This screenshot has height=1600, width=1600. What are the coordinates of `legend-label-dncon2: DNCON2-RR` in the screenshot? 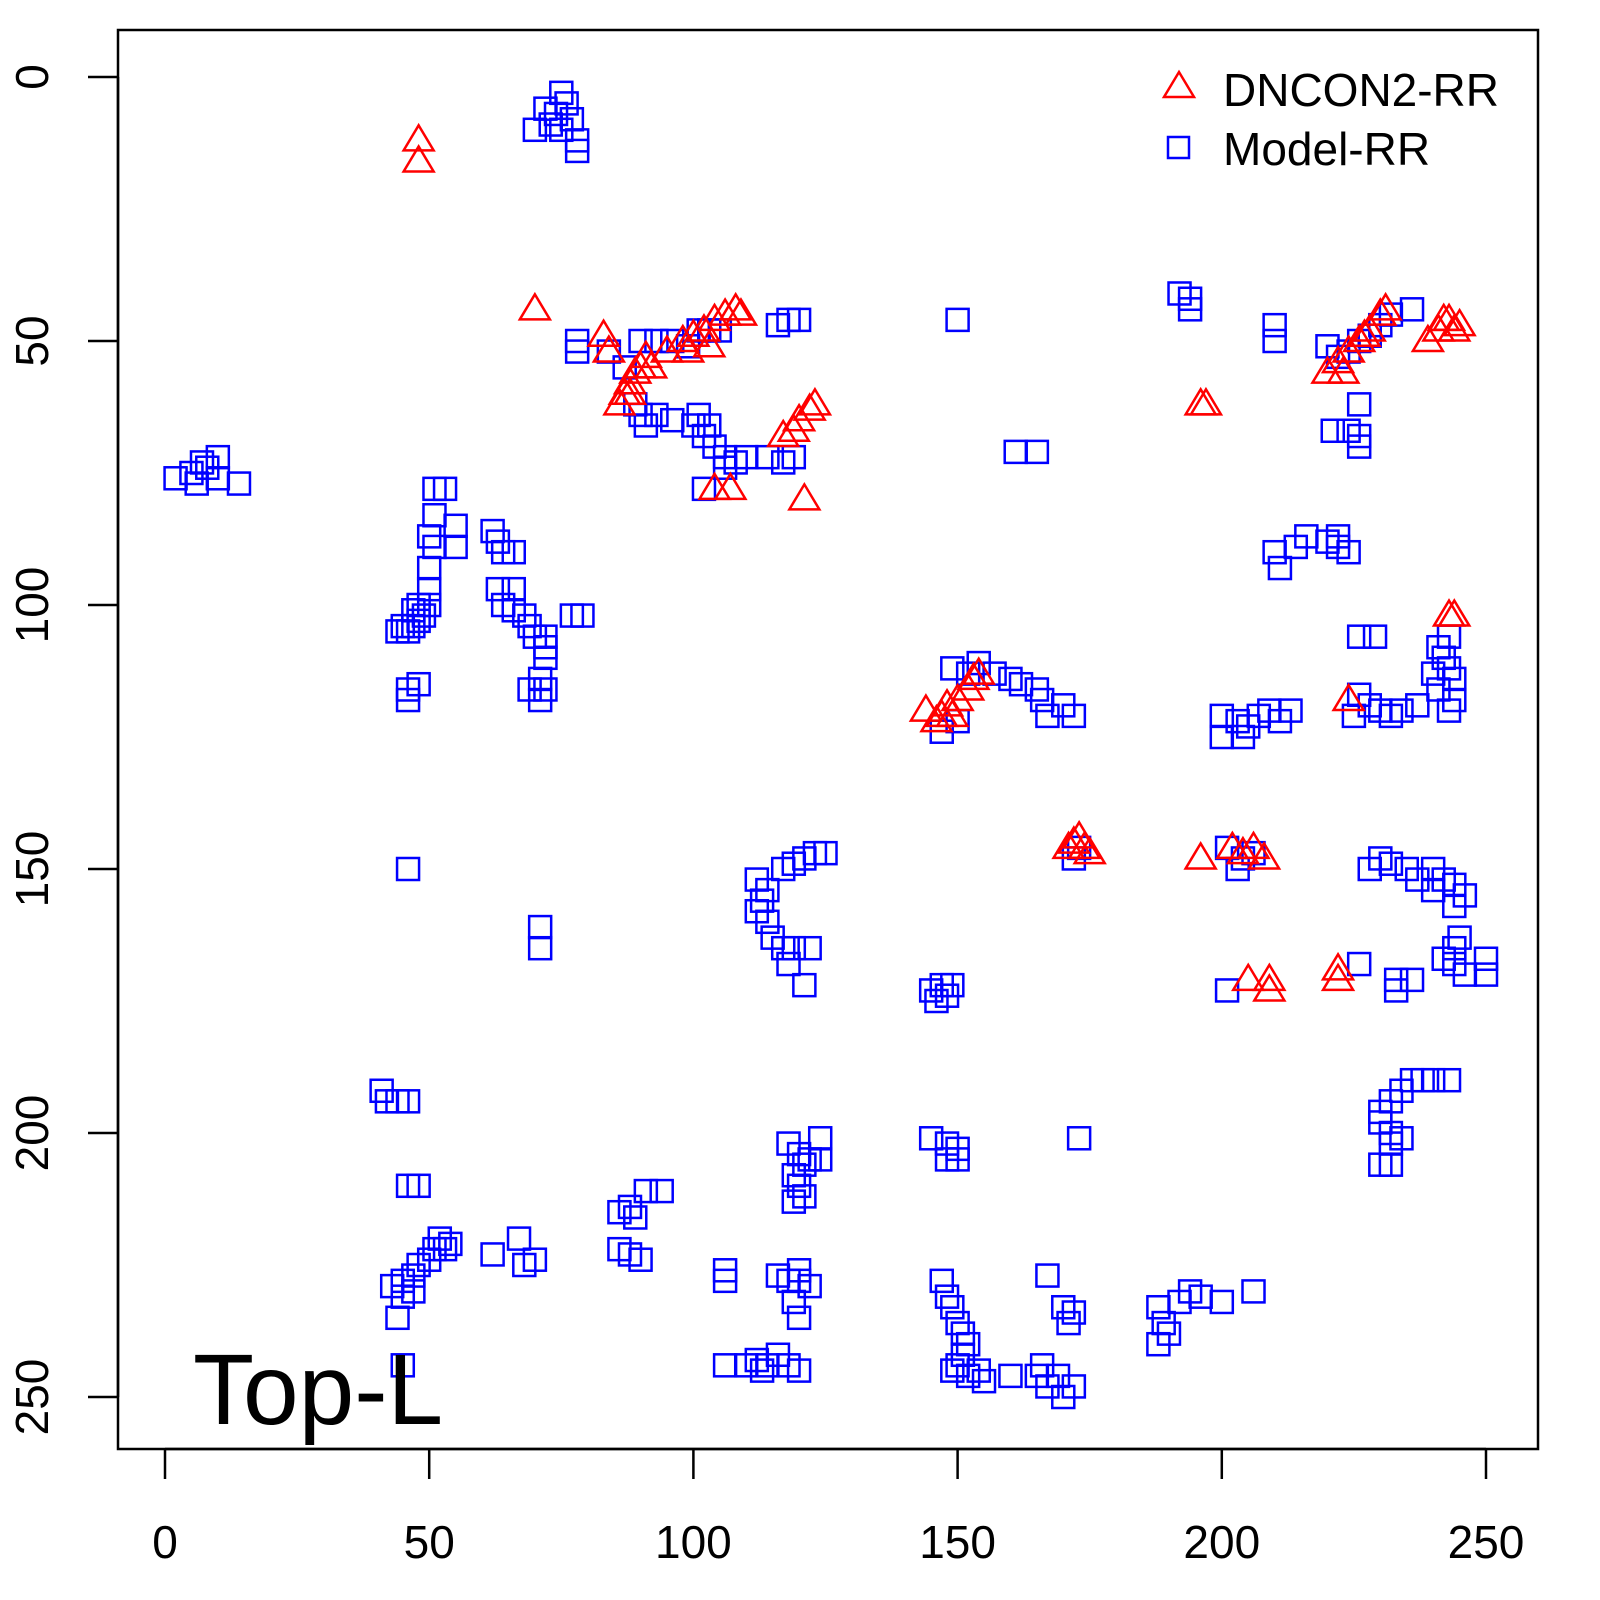 It's located at (1361, 90).